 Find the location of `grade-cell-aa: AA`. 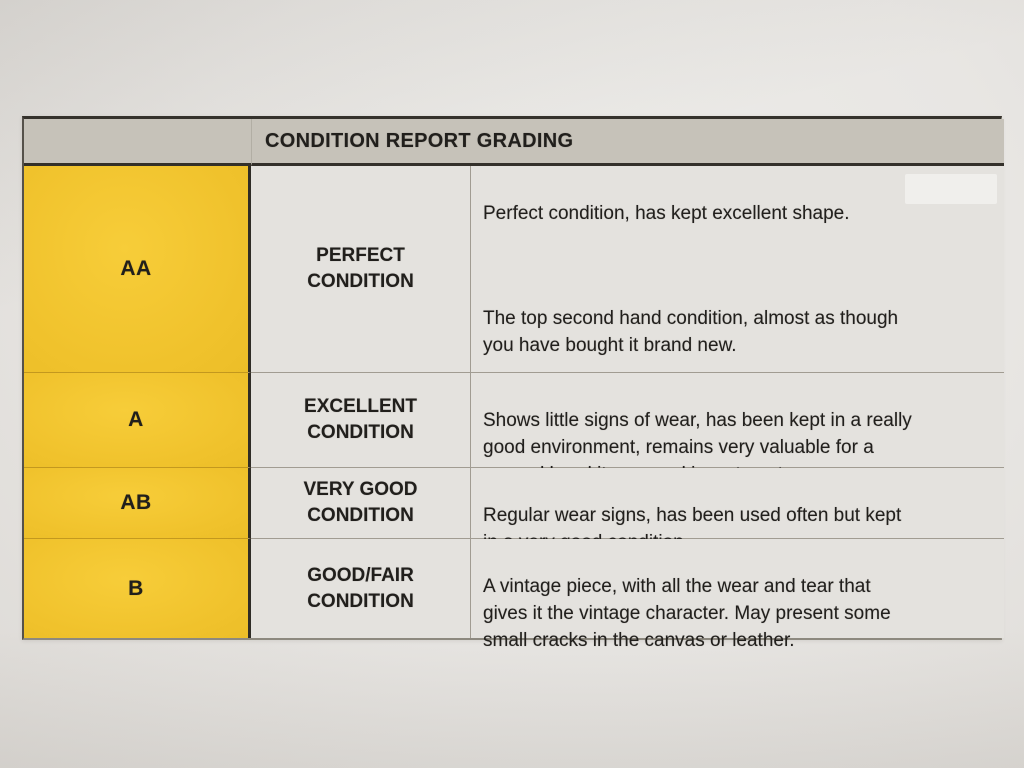

grade-cell-aa: AA is located at coordinates (137, 269).